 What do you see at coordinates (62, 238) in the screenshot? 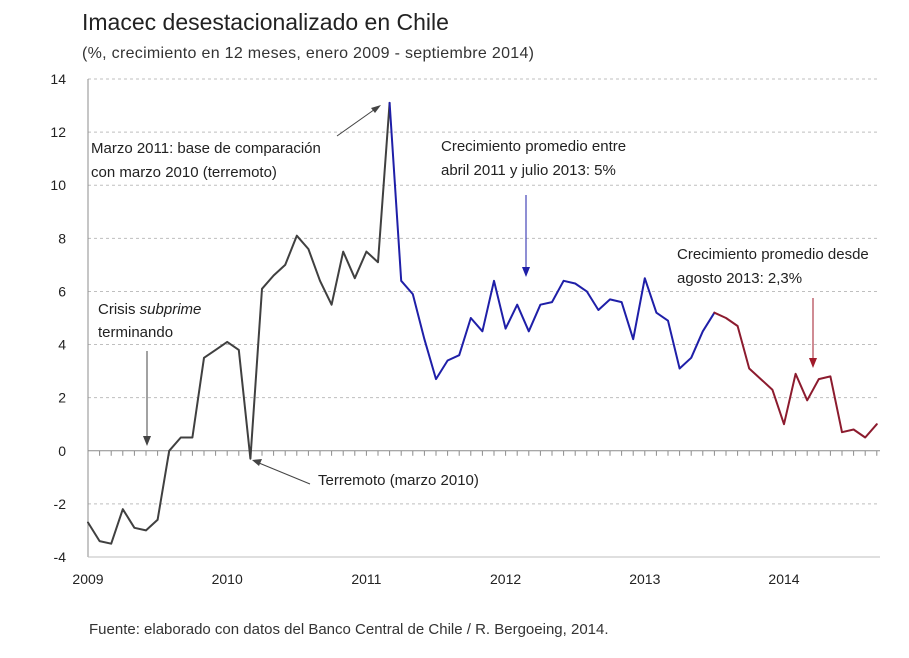
I see `y-tick-label: 8` at bounding box center [62, 238].